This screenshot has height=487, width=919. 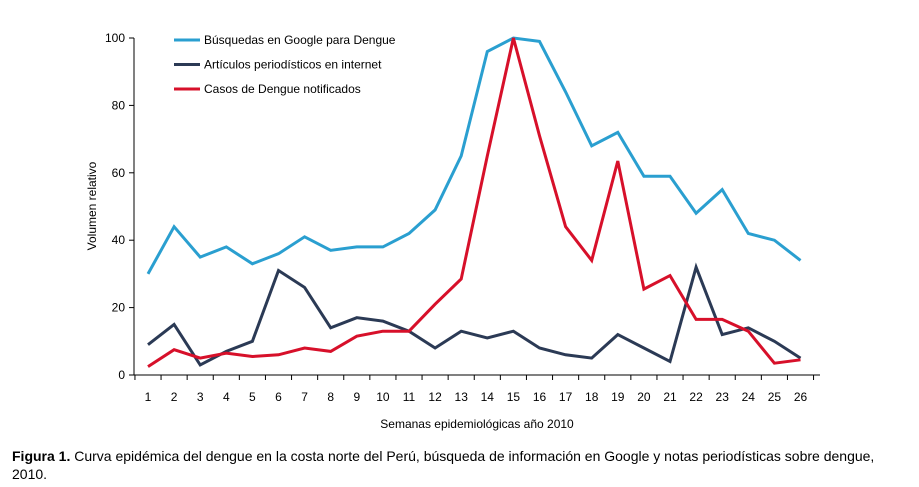 What do you see at coordinates (293, 65) in the screenshot?
I see `legend-label-1: Artículos periodísticos en internet` at bounding box center [293, 65].